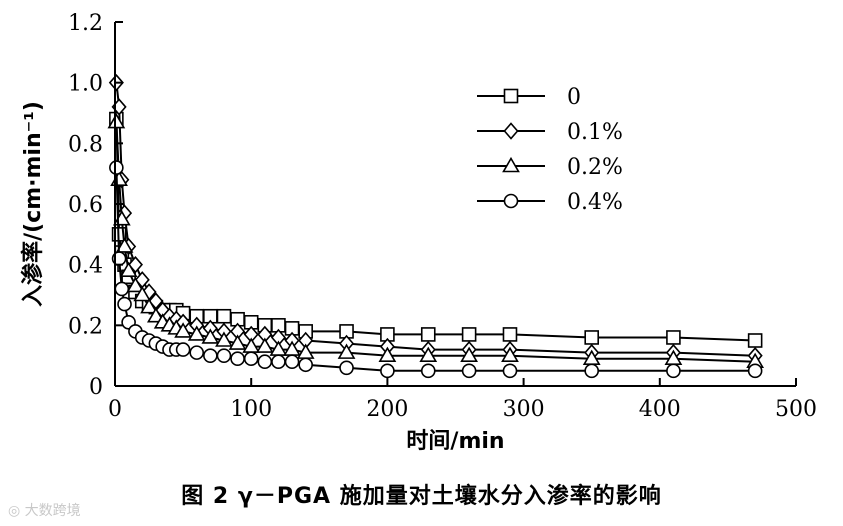 The image size is (843, 526). I want to click on y-tick-label: 0.2, so click(85, 326).